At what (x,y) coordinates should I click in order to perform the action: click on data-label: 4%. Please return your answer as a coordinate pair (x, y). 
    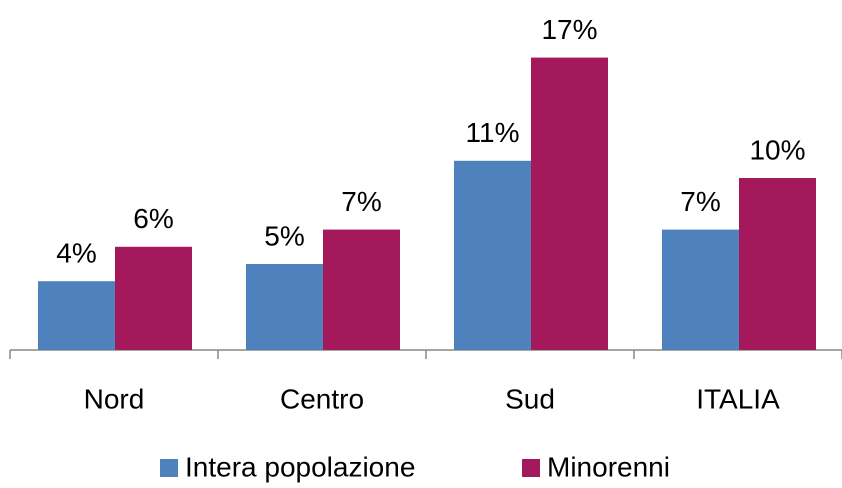
    Looking at the image, I should click on (76, 253).